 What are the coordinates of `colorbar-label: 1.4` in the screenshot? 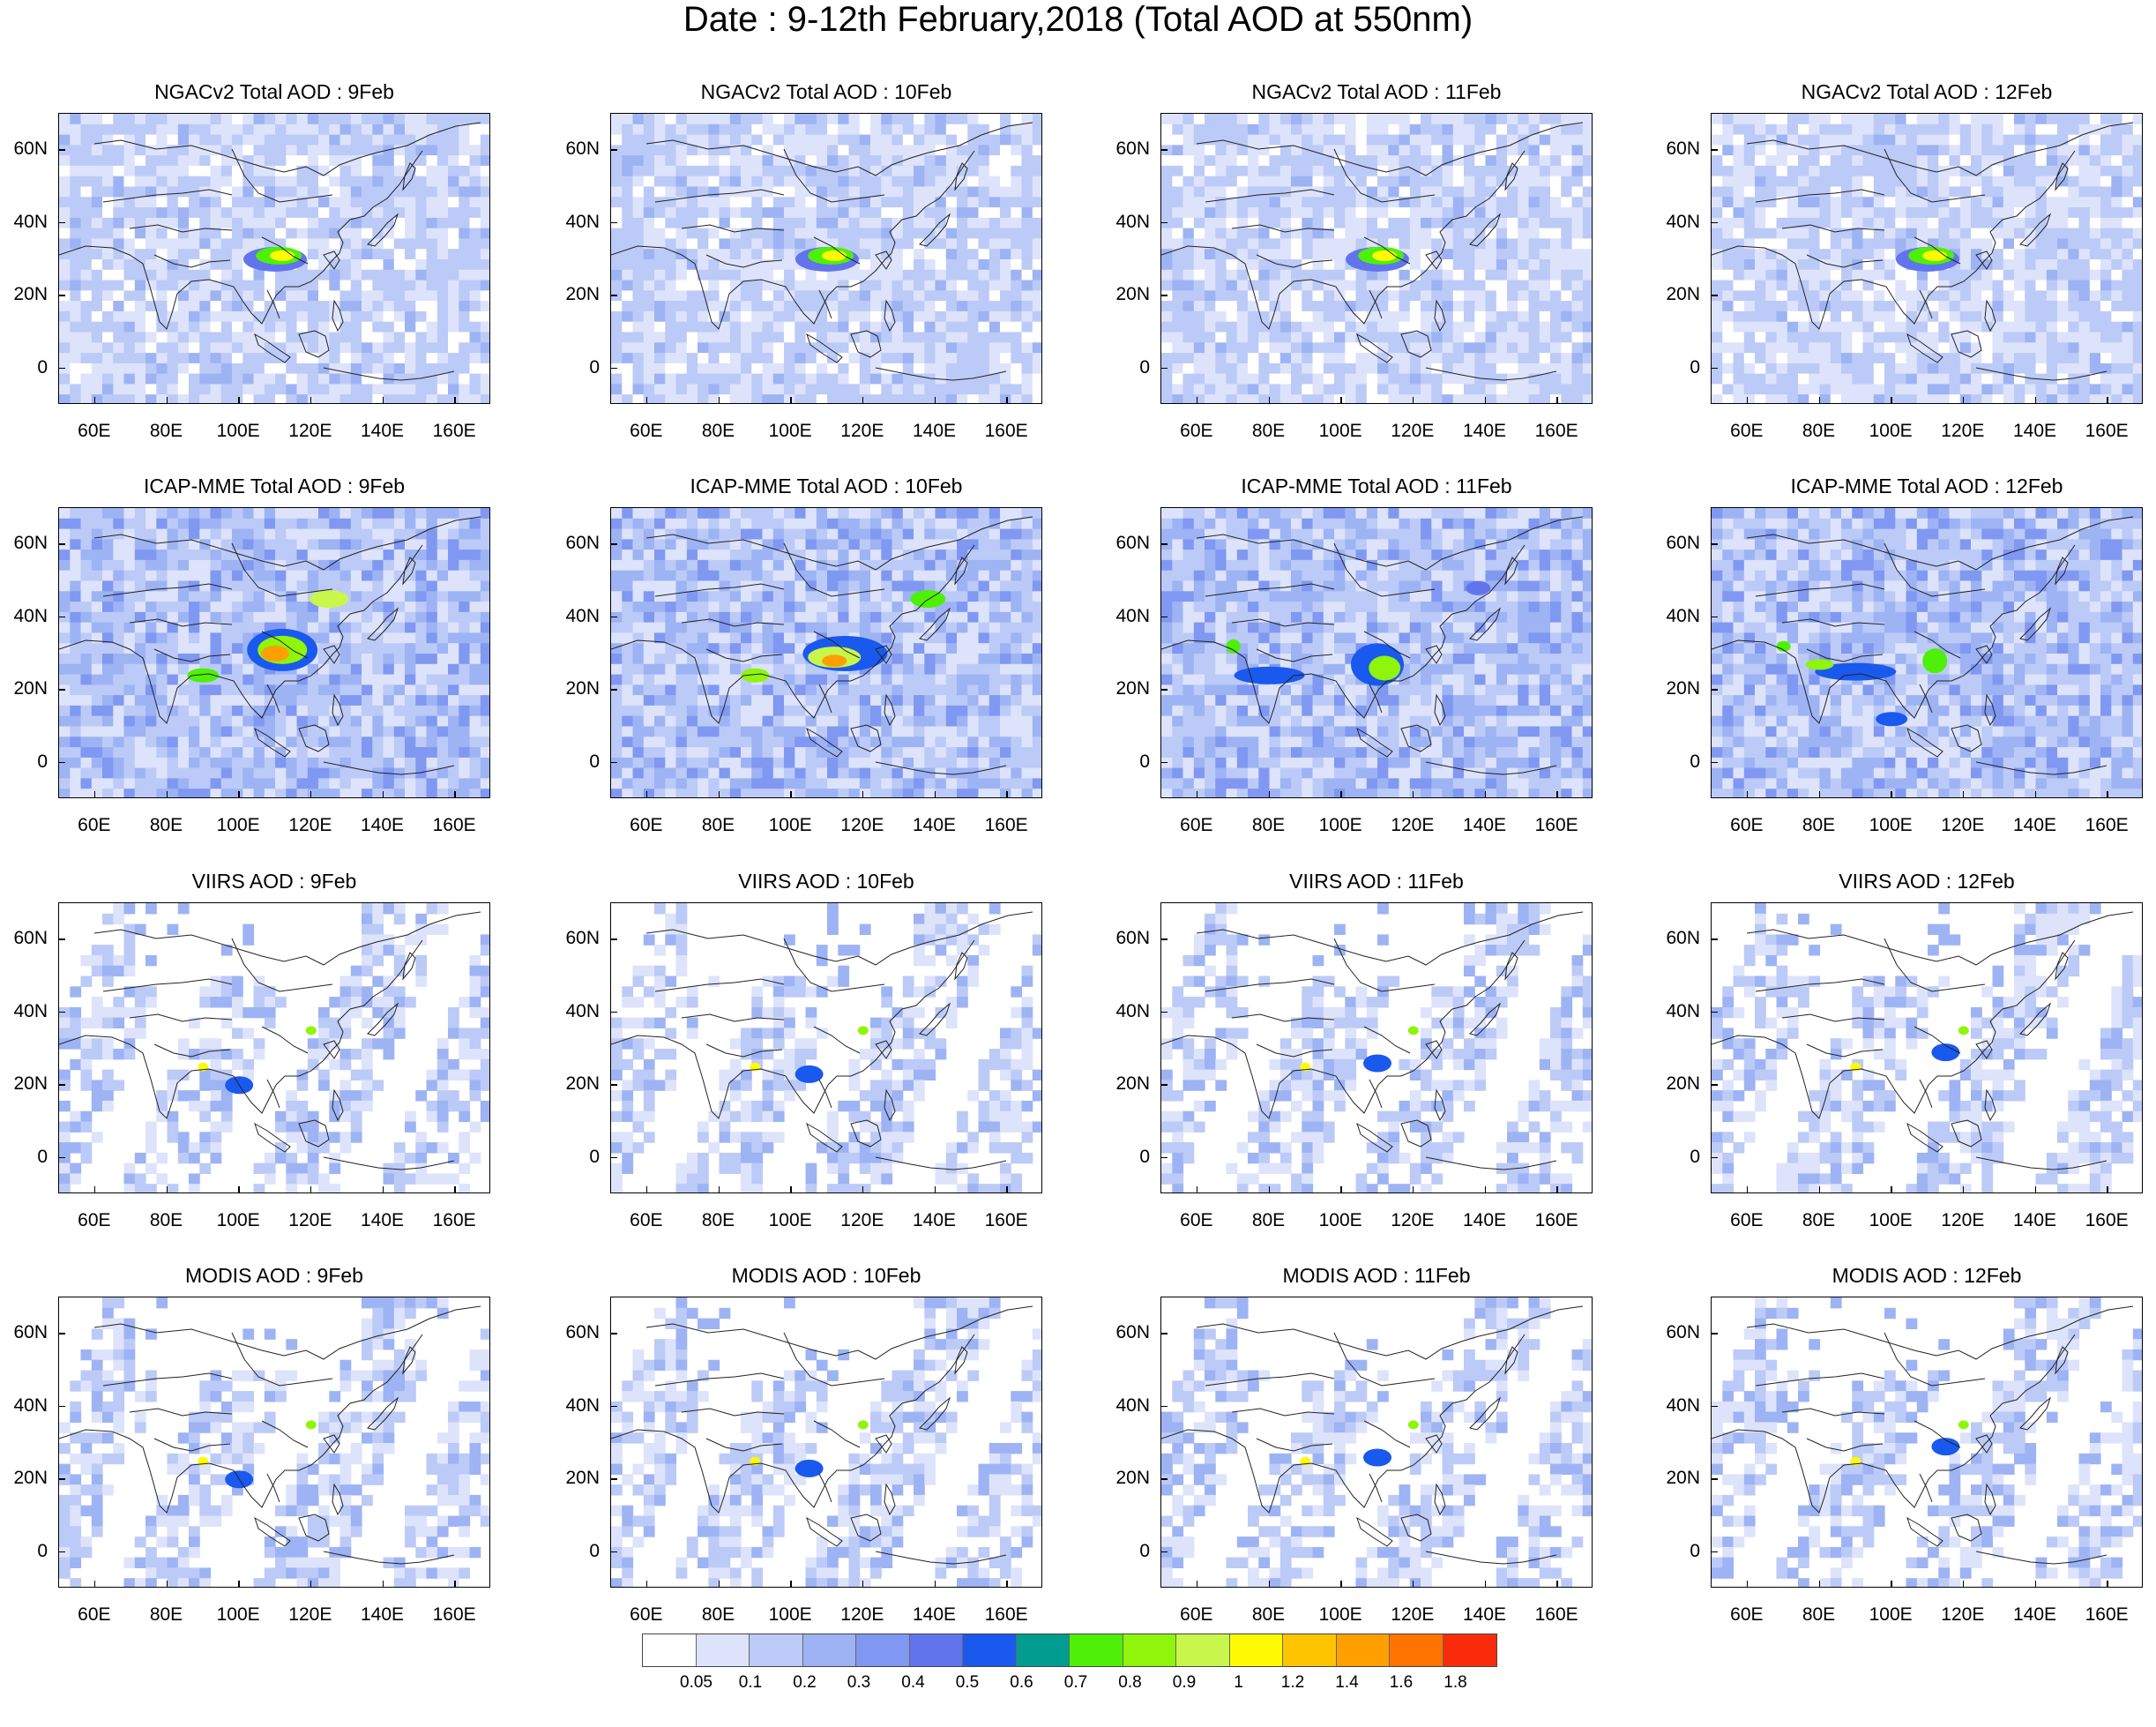 It's located at (1347, 1682).